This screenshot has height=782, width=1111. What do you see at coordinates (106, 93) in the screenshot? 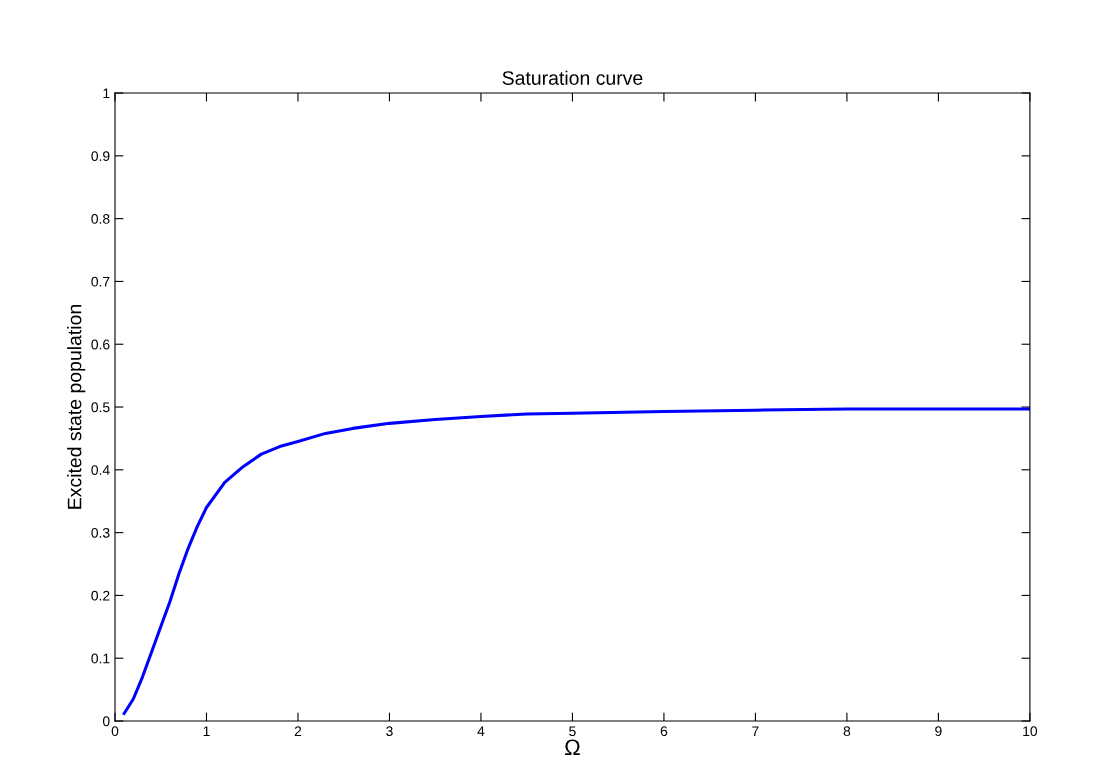
I see `y-tick-label: 1` at bounding box center [106, 93].